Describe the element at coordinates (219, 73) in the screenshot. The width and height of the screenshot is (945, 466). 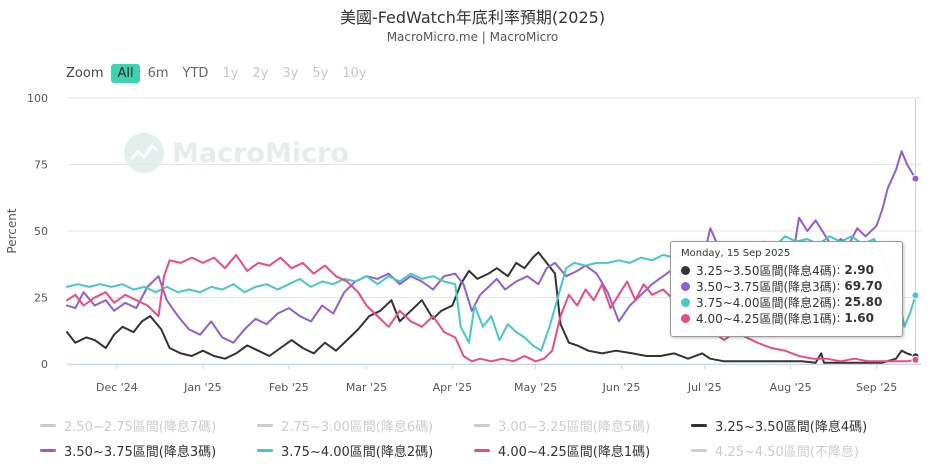
I see `zoom-controls: Zoom All 6m YTD 1y 2y 3y 5y 10y` at that location.